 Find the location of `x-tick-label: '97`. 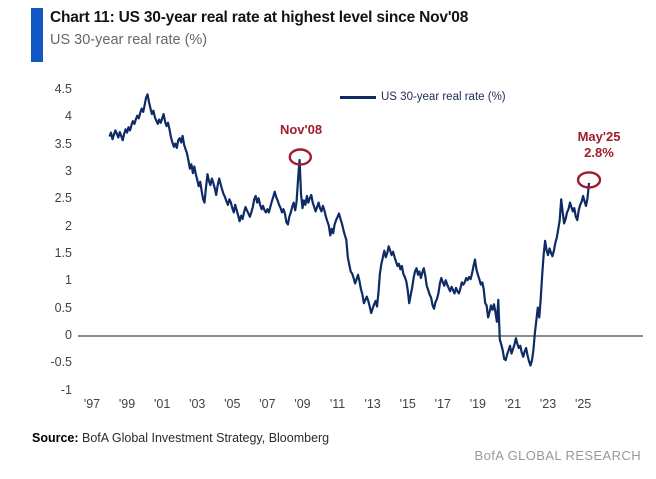

x-tick-label: '97 is located at coordinates (92, 404).